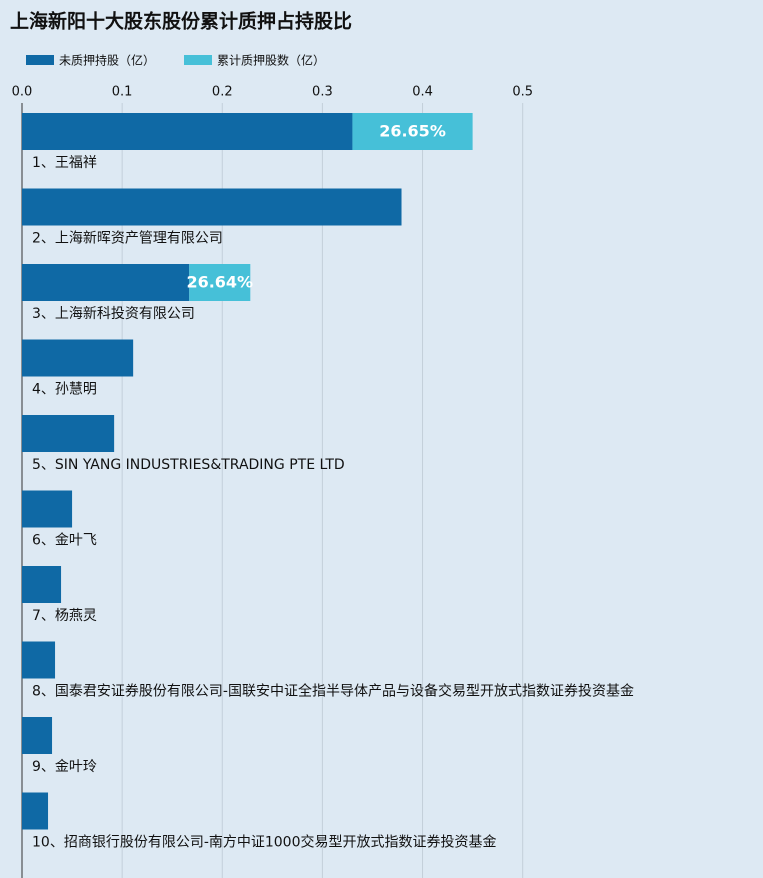 This screenshot has height=878, width=763. Describe the element at coordinates (122, 92) in the screenshot. I see `x-tick-label: 0.1` at that location.